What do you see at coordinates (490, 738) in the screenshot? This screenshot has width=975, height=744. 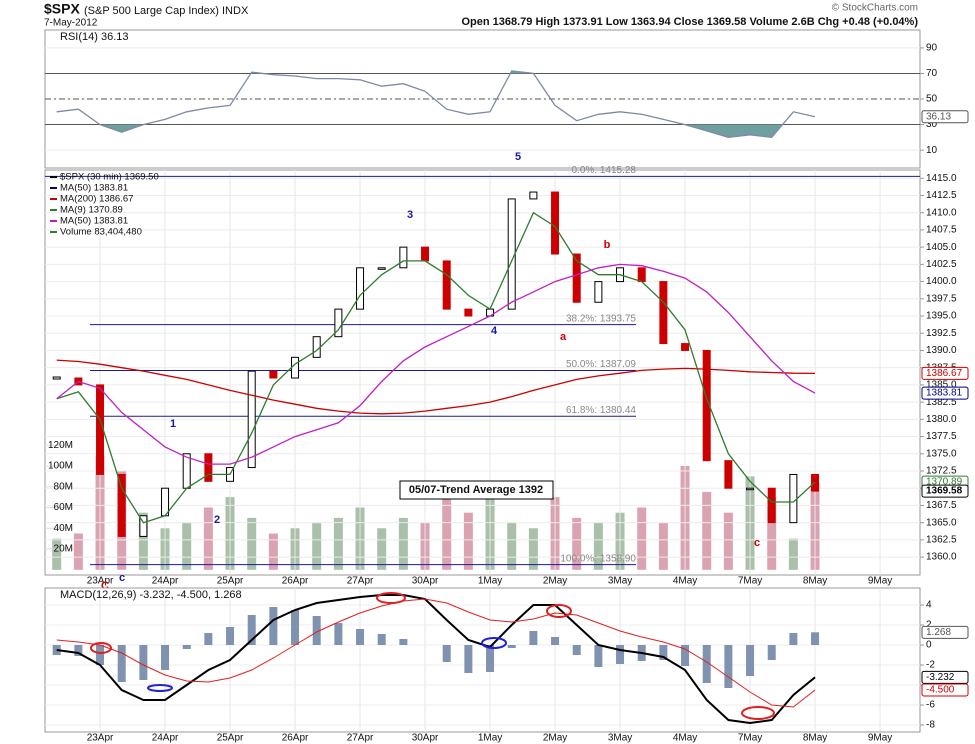 I see `x-tick-label: 1May` at bounding box center [490, 738].